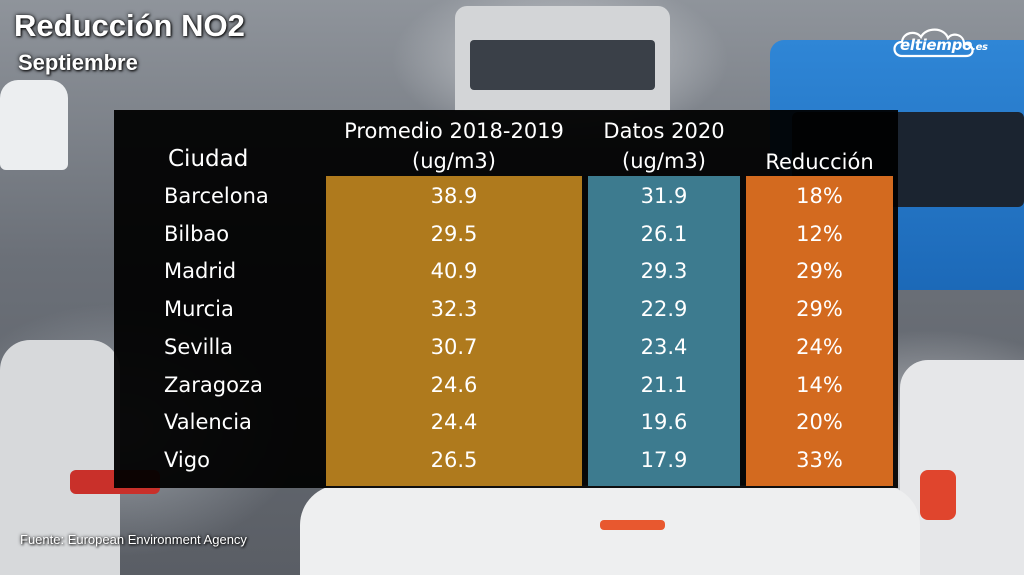 This screenshot has width=1024, height=575. I want to click on city-cell: Barcelona, so click(216, 196).